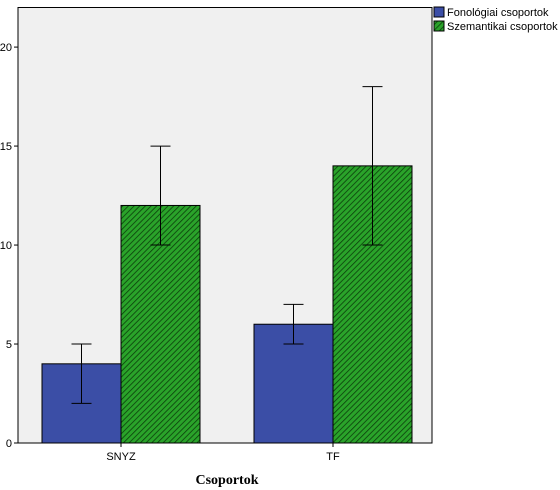  What do you see at coordinates (498, 13) in the screenshot?
I see `legend-label: Fonológiai csoportok` at bounding box center [498, 13].